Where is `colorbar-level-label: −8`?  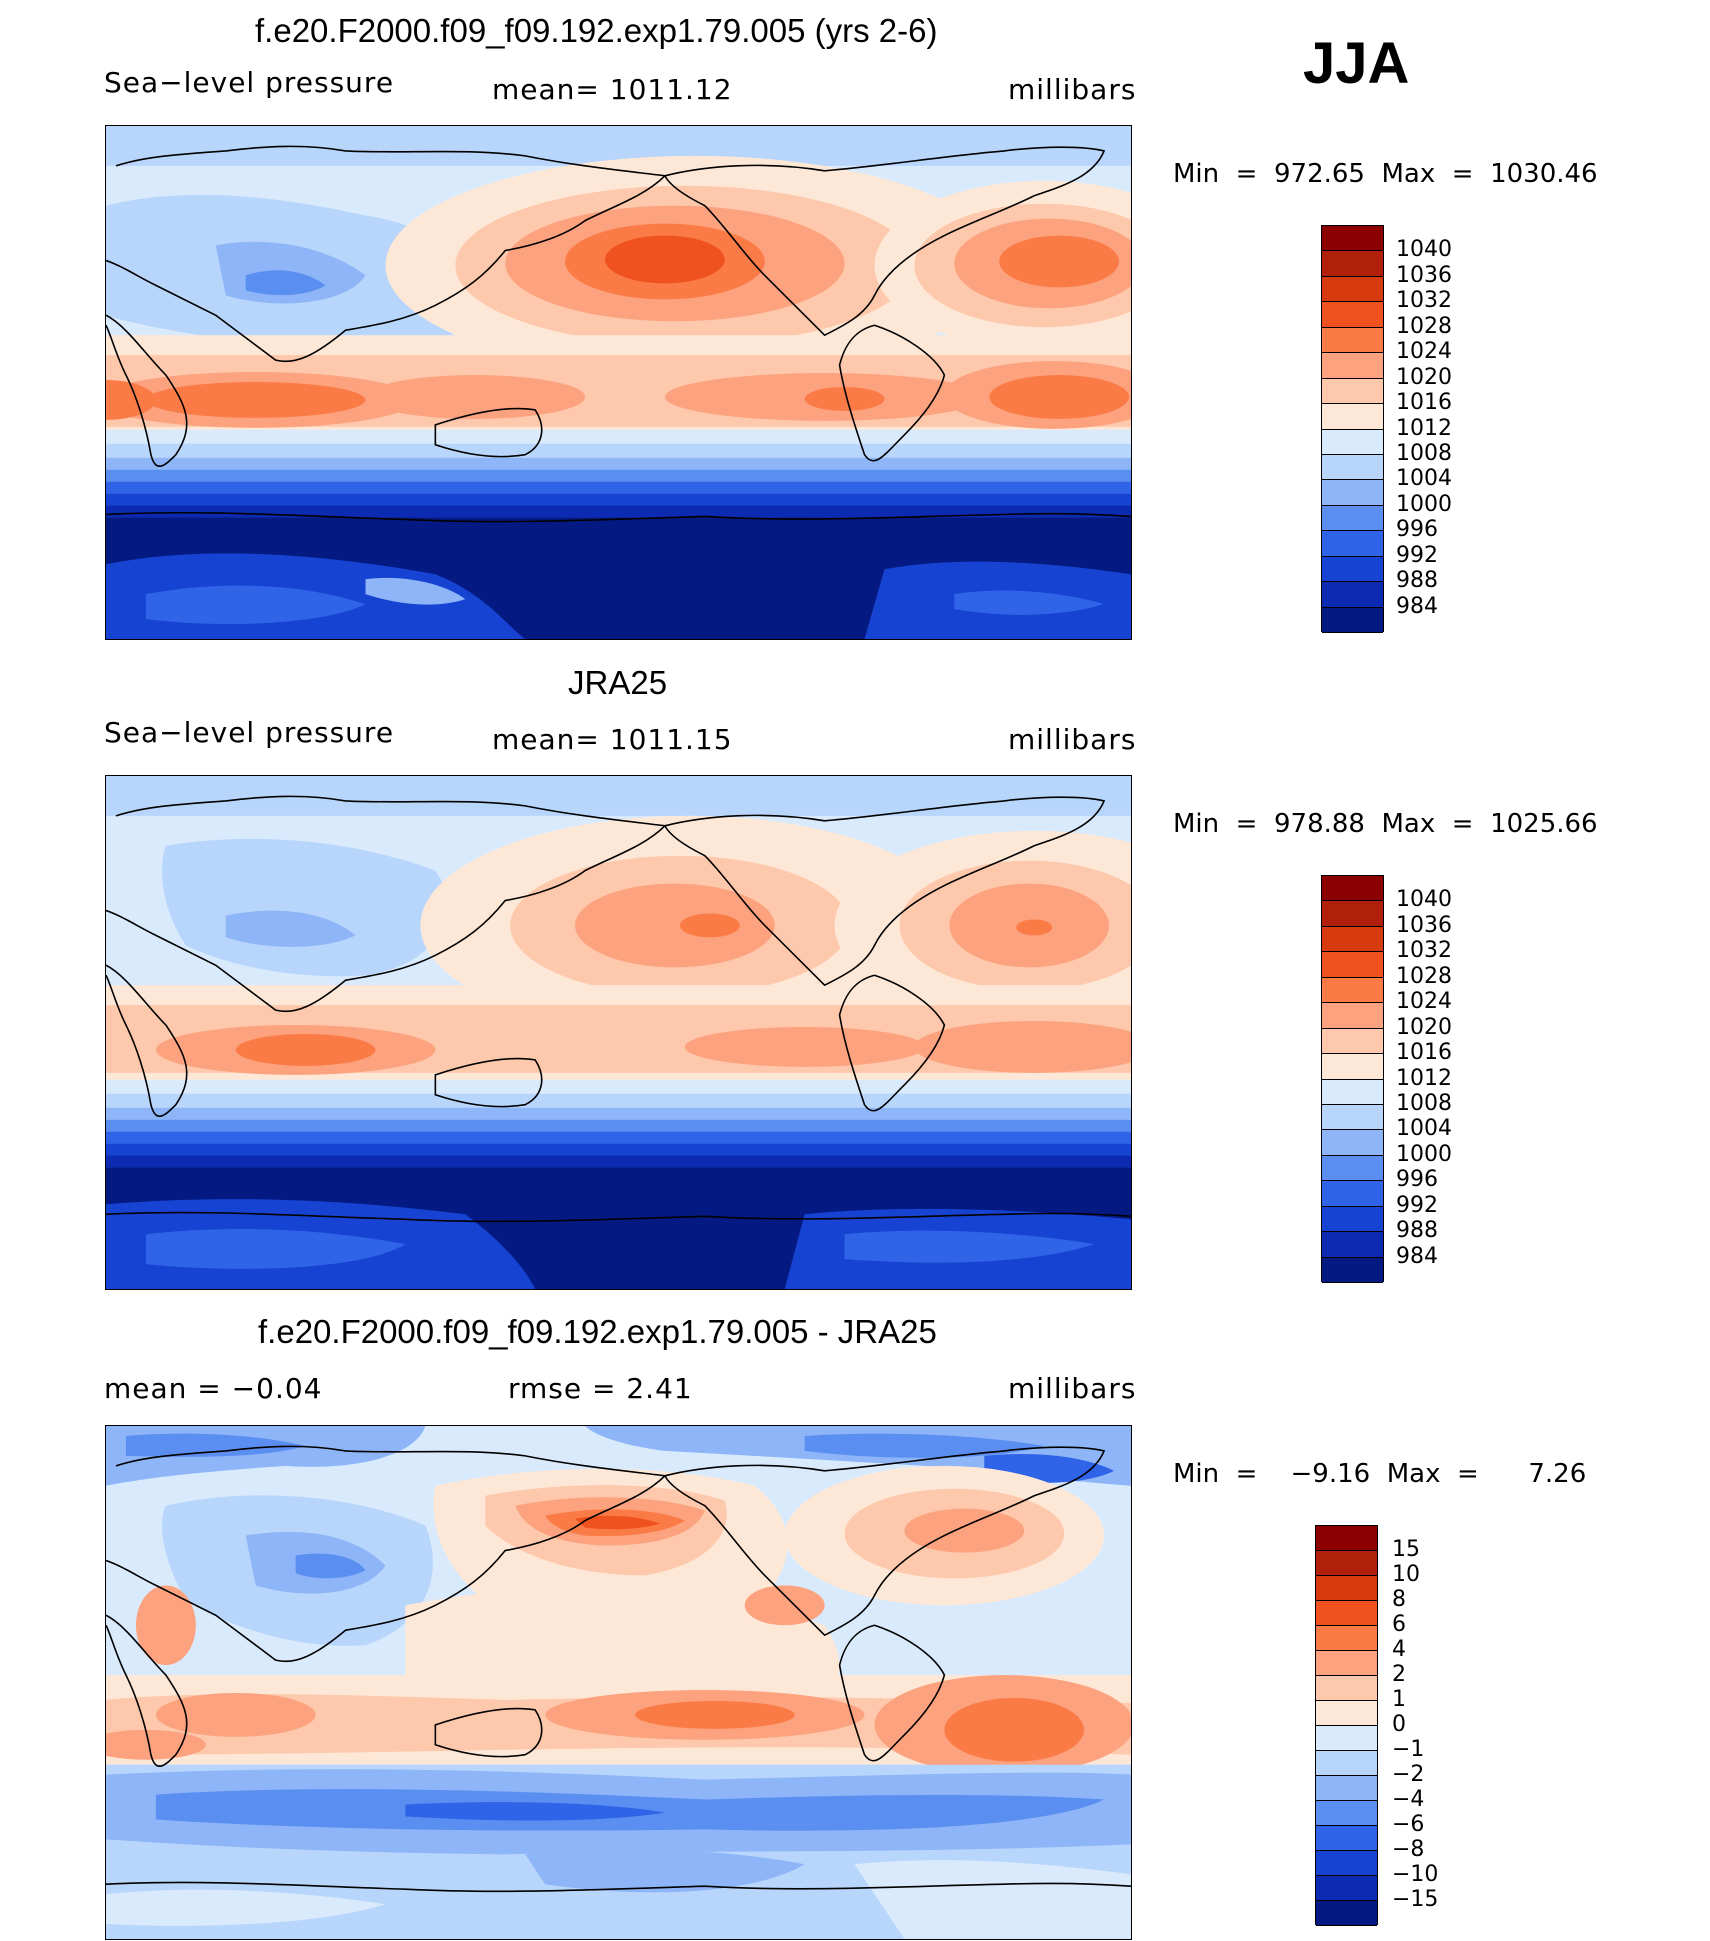 colorbar-level-label: −8 is located at coordinates (1408, 1849).